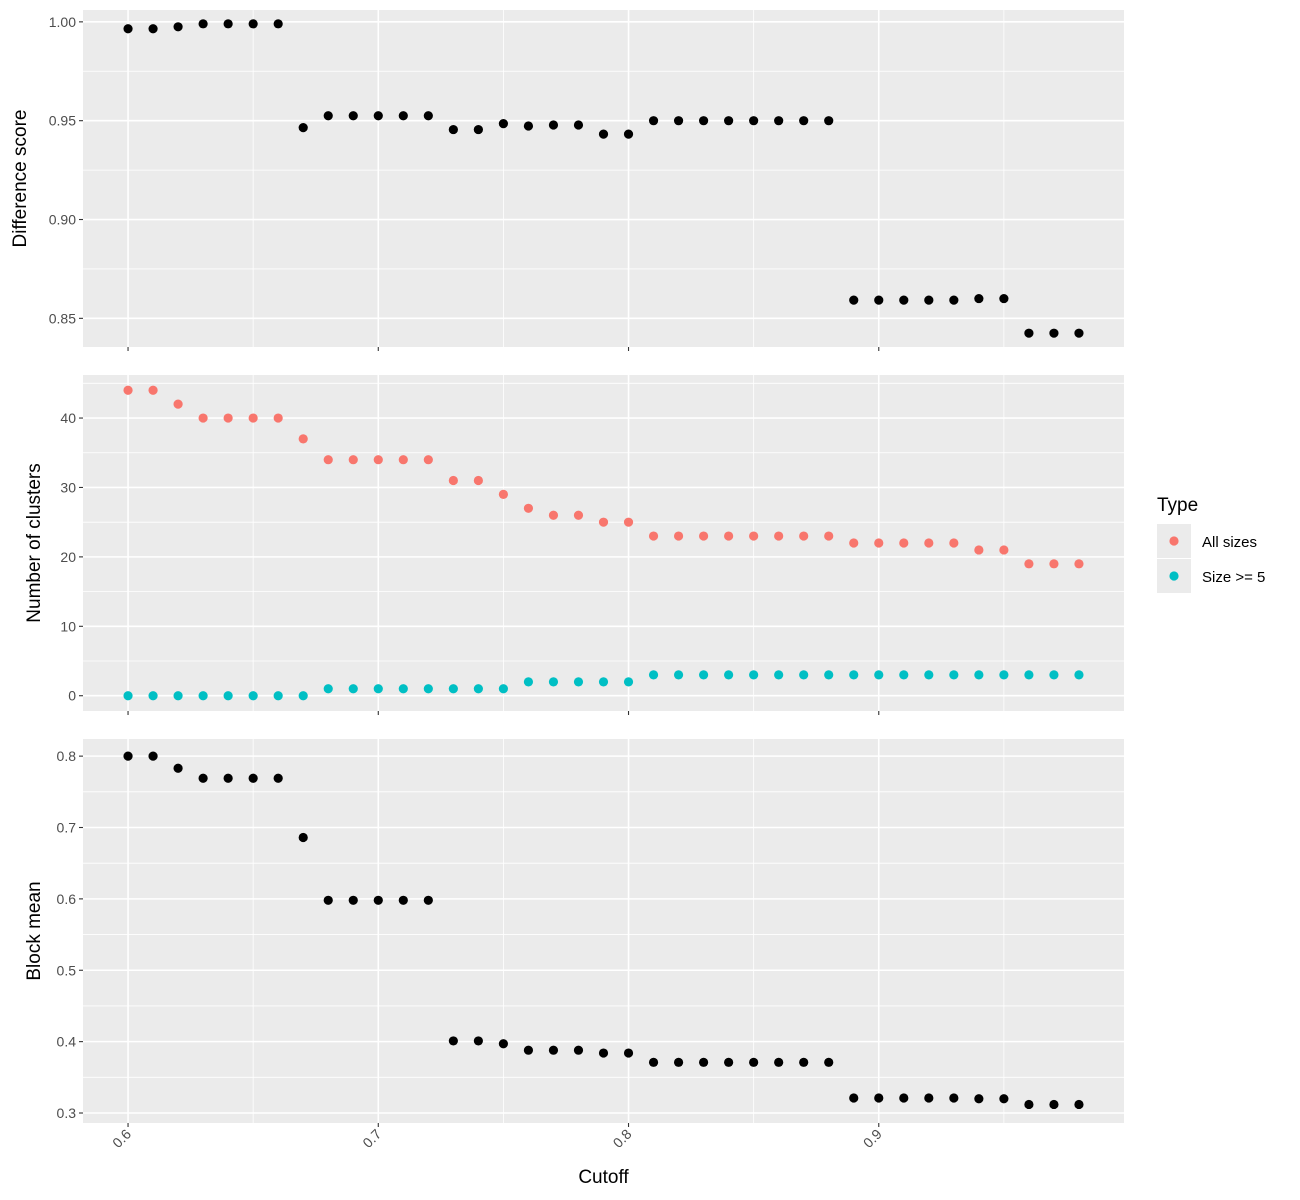  Describe the element at coordinates (72, 696) in the screenshot. I see `y-tick-label: 0` at that location.